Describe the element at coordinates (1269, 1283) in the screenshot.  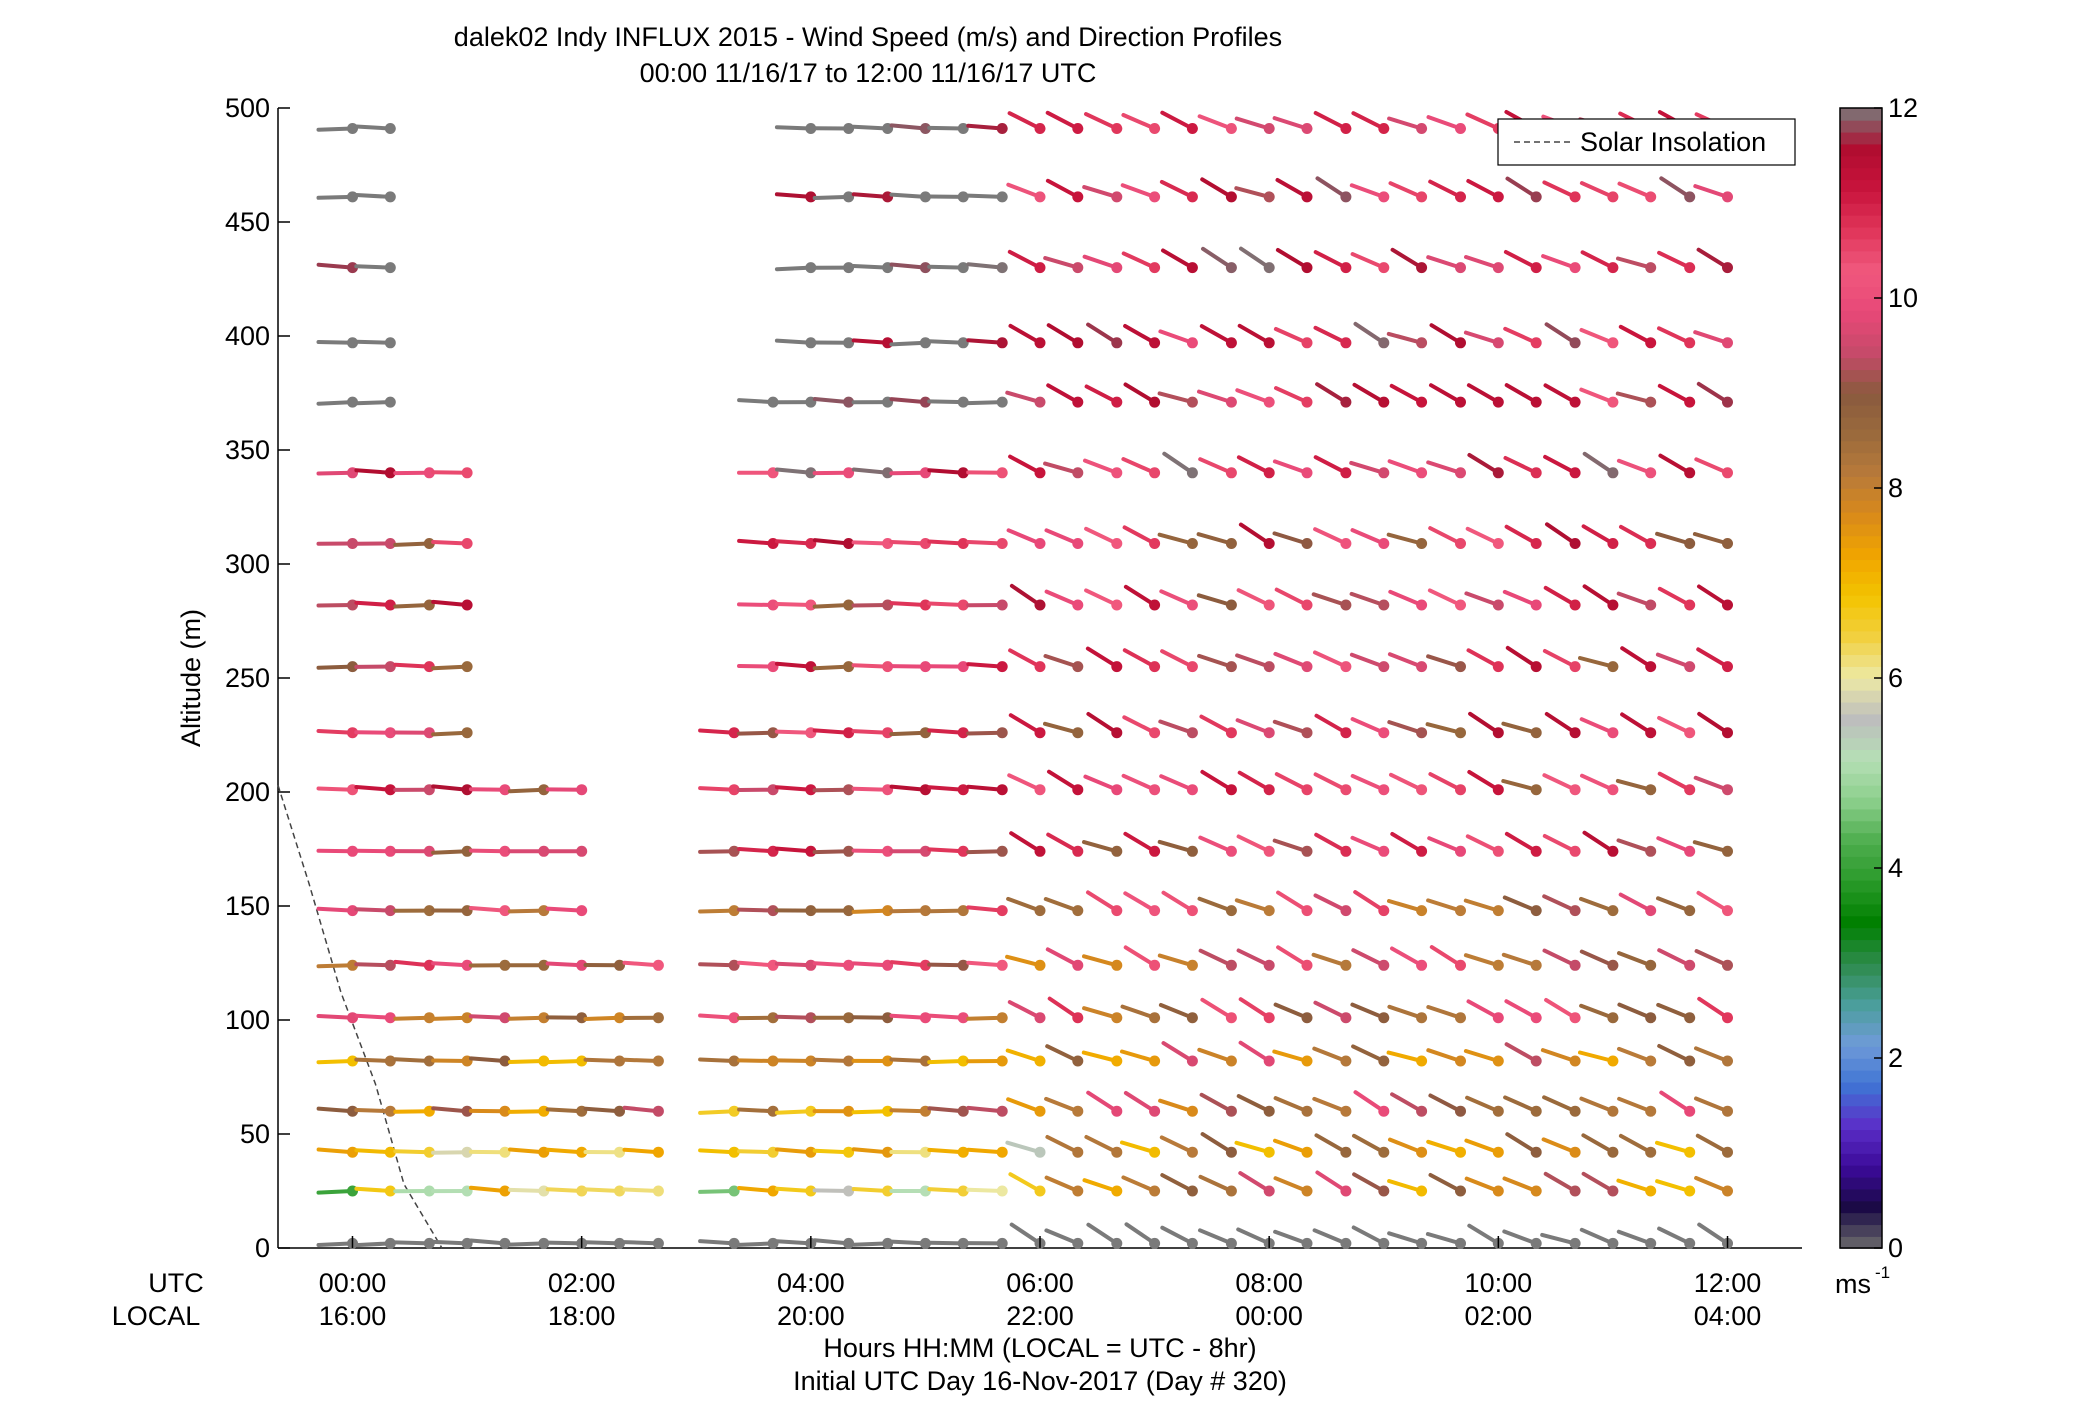
I see `x-tick-label-utc: 08:00` at that location.